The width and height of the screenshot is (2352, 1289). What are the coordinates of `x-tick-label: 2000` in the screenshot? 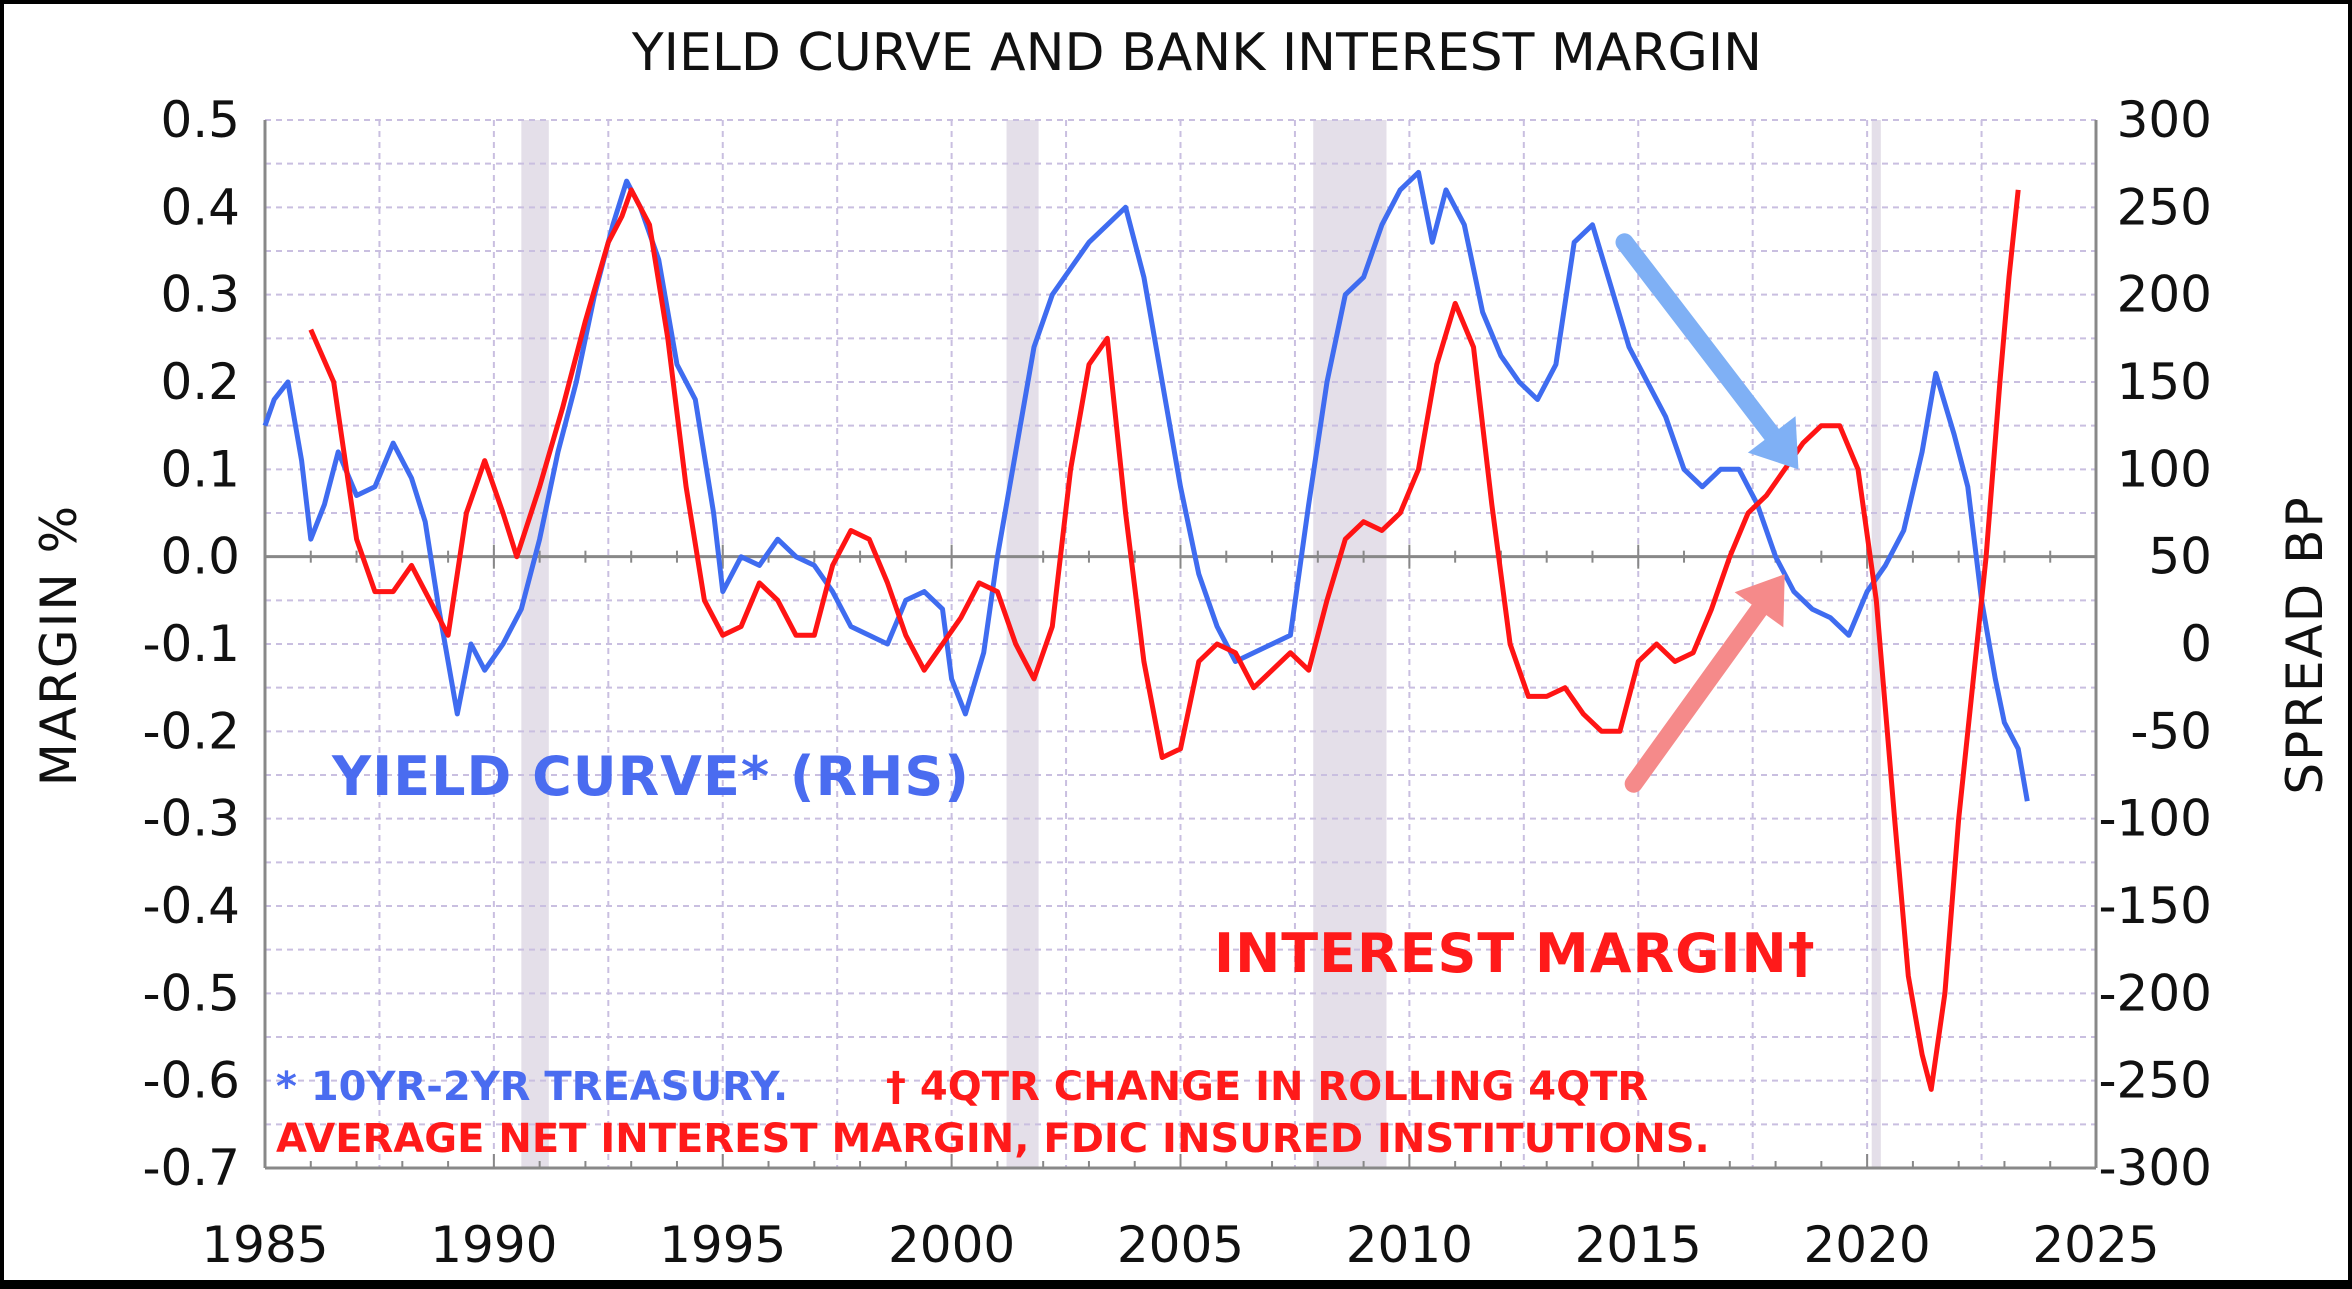 It's located at (951, 1245).